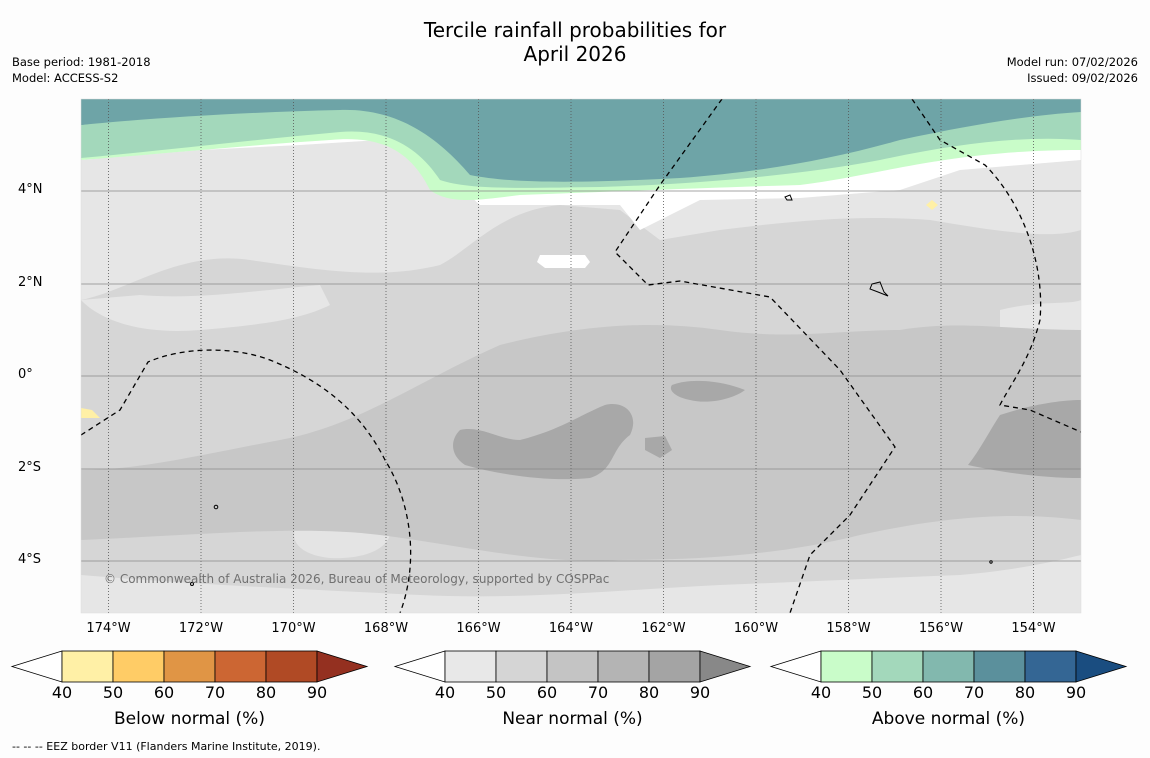 The height and width of the screenshot is (758, 1150). I want to click on issued-date: Issued: 09/02/2026, so click(1082, 78).